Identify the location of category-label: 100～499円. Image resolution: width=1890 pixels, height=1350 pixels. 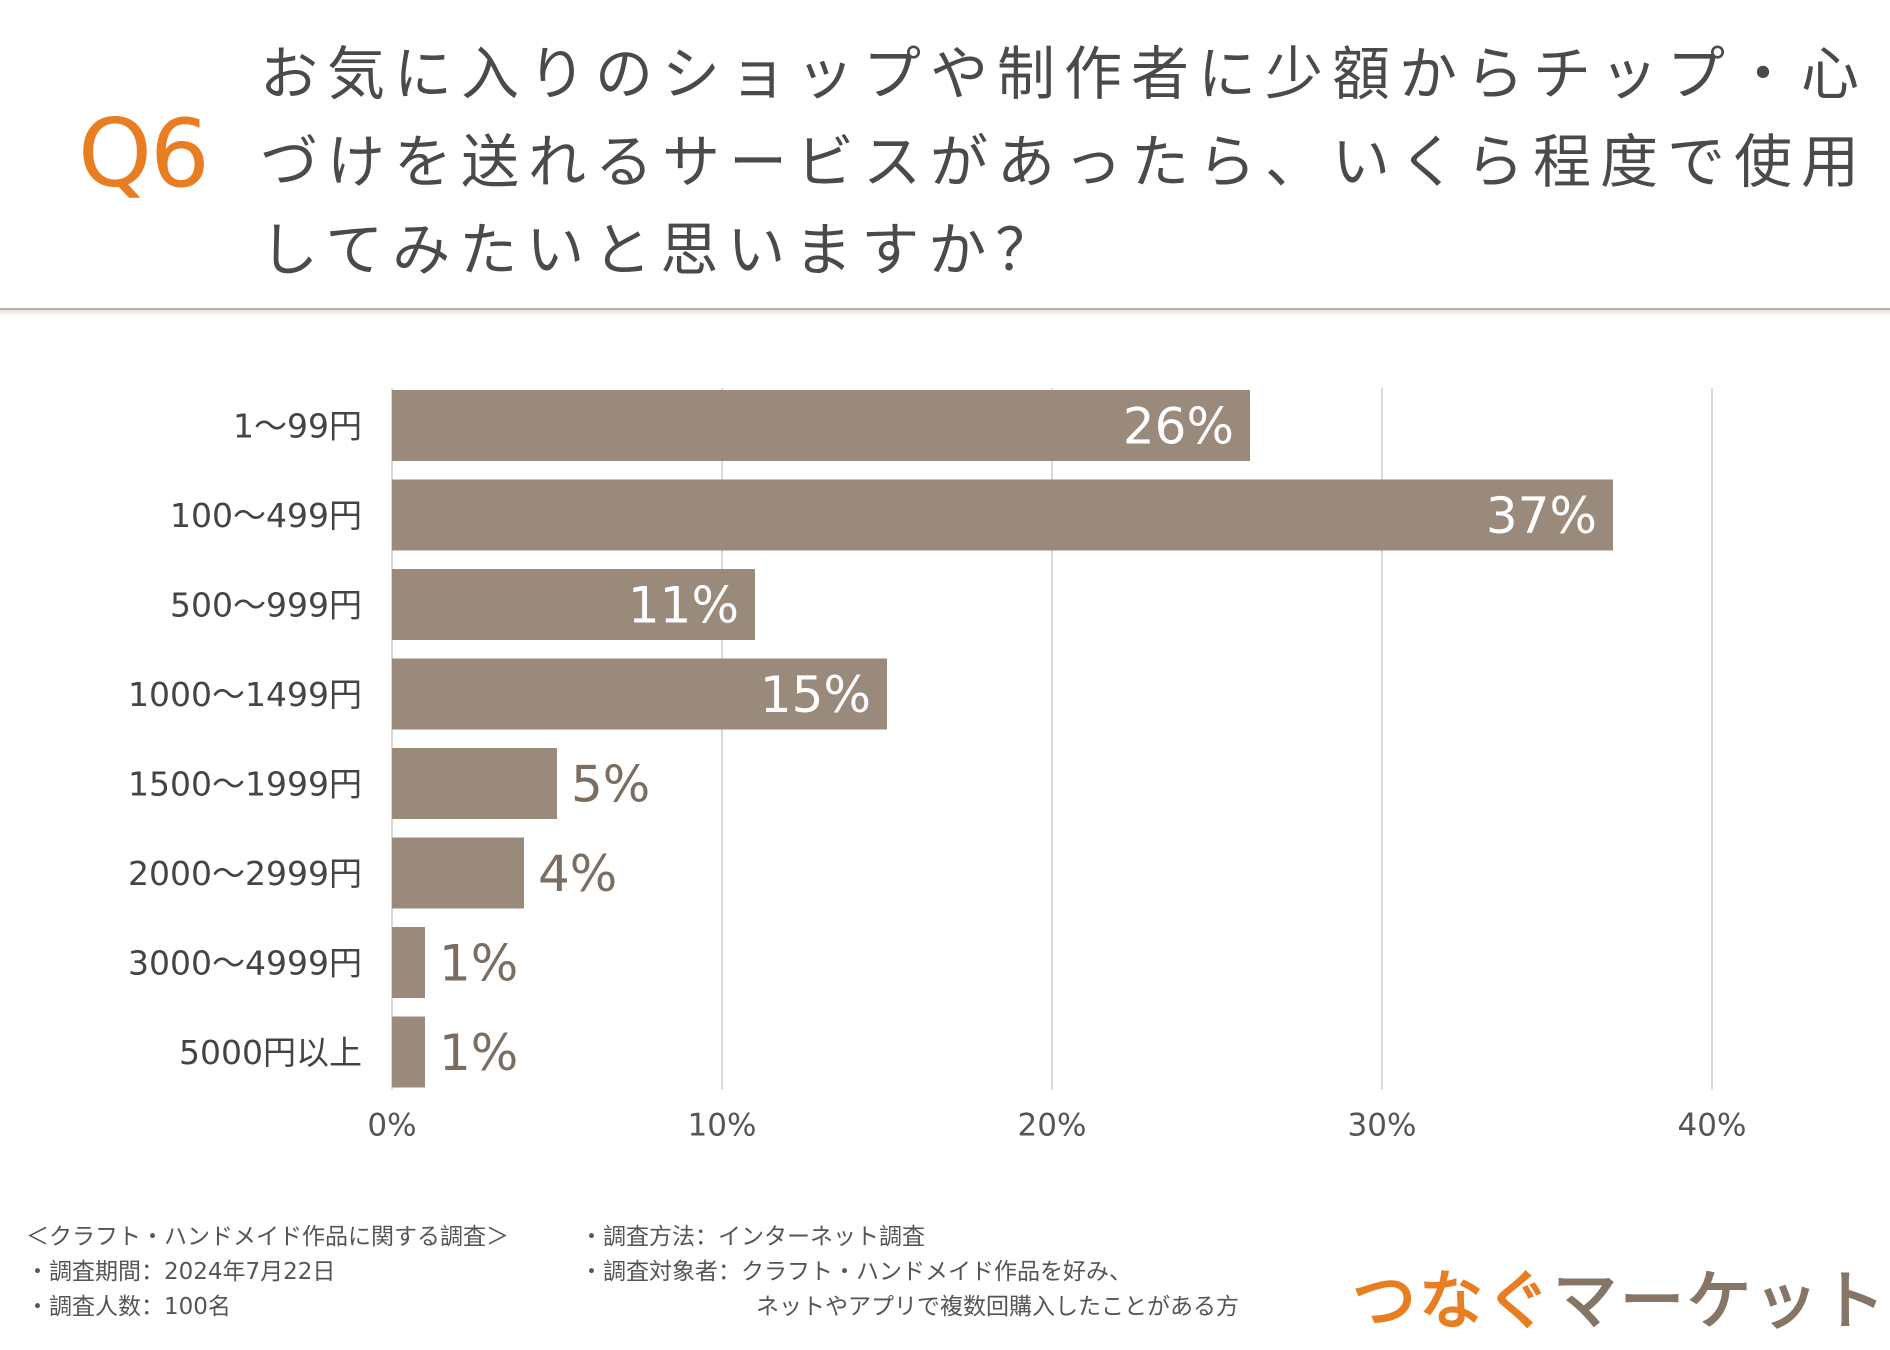
(266, 515).